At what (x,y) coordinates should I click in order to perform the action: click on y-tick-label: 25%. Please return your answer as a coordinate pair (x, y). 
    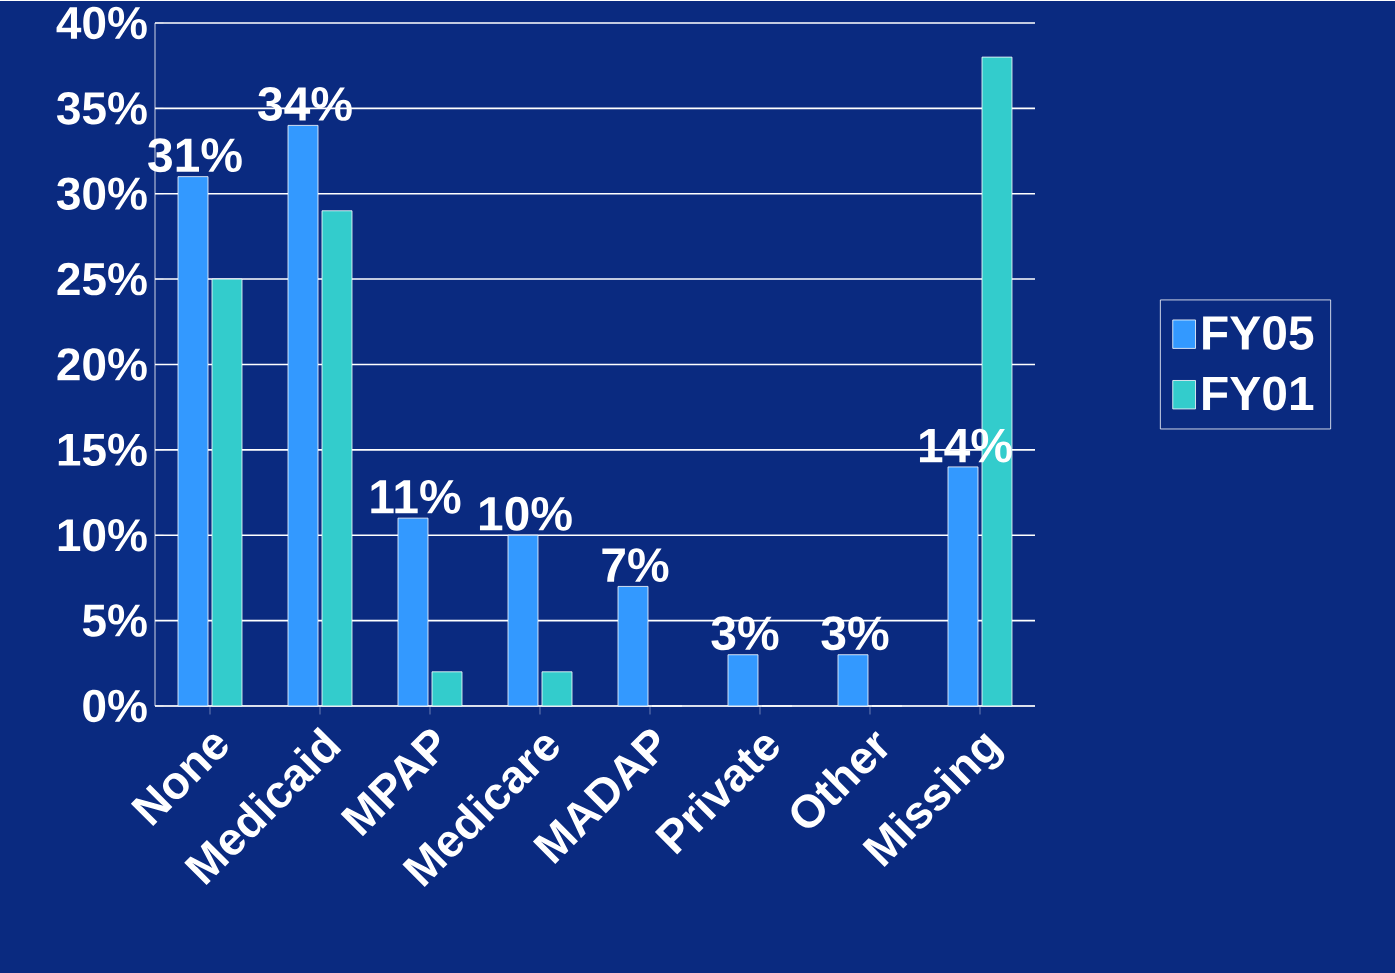
    Looking at the image, I should click on (102, 279).